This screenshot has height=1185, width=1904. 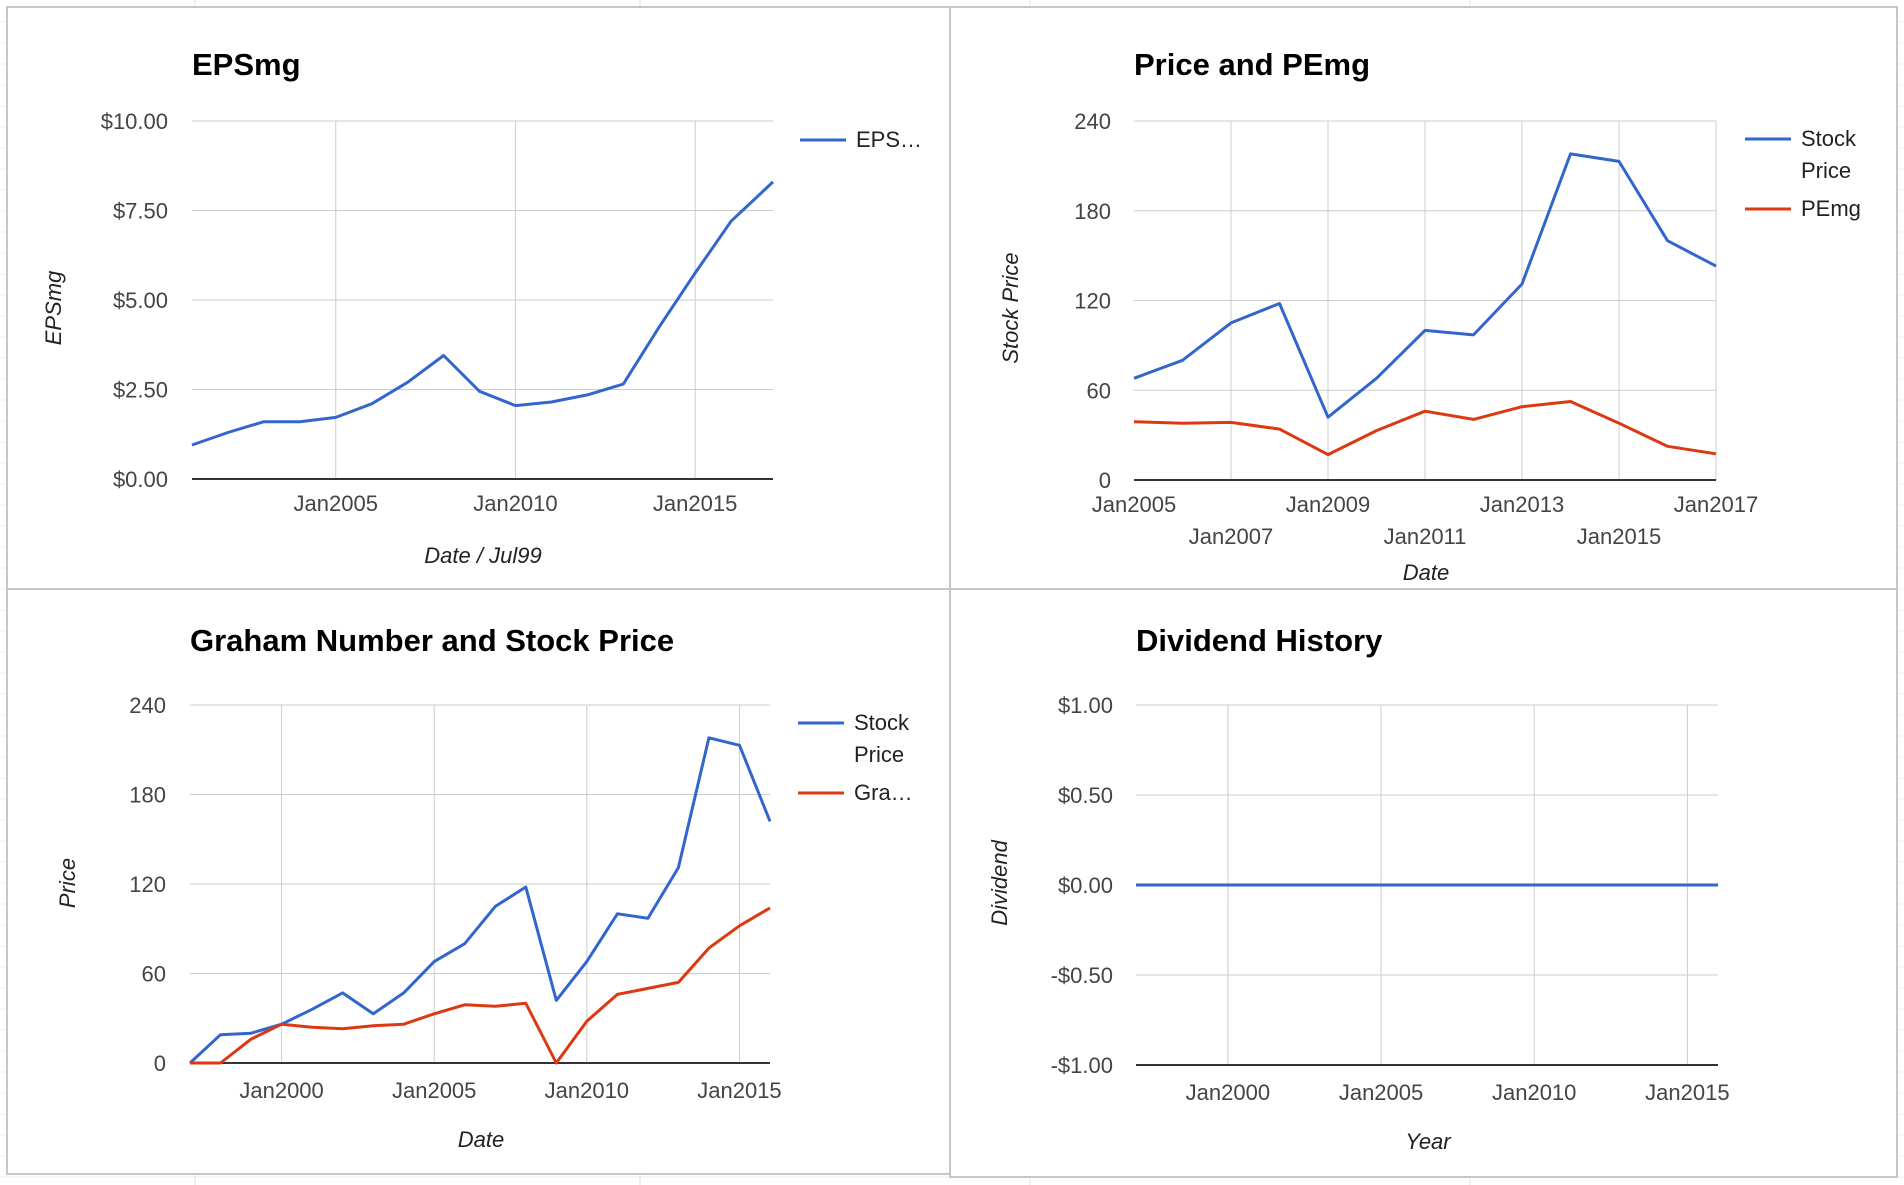 I want to click on y-tick-label: $1.00, so click(x=1085, y=705).